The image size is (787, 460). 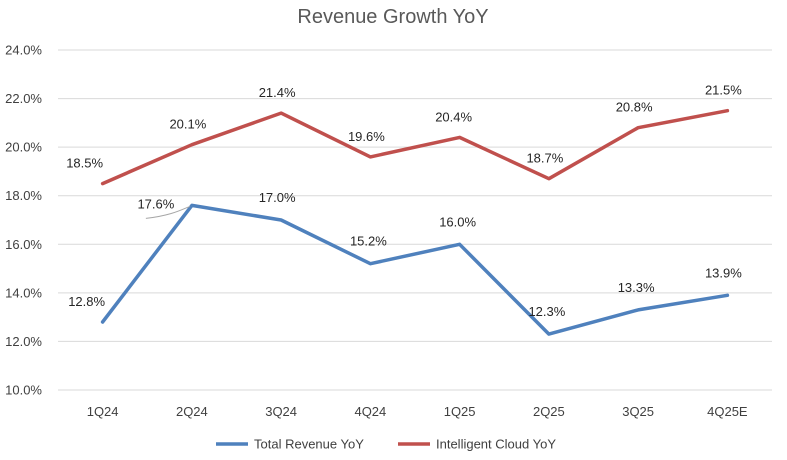 What do you see at coordinates (370, 411) in the screenshot?
I see `x-tick-label: 4Q24` at bounding box center [370, 411].